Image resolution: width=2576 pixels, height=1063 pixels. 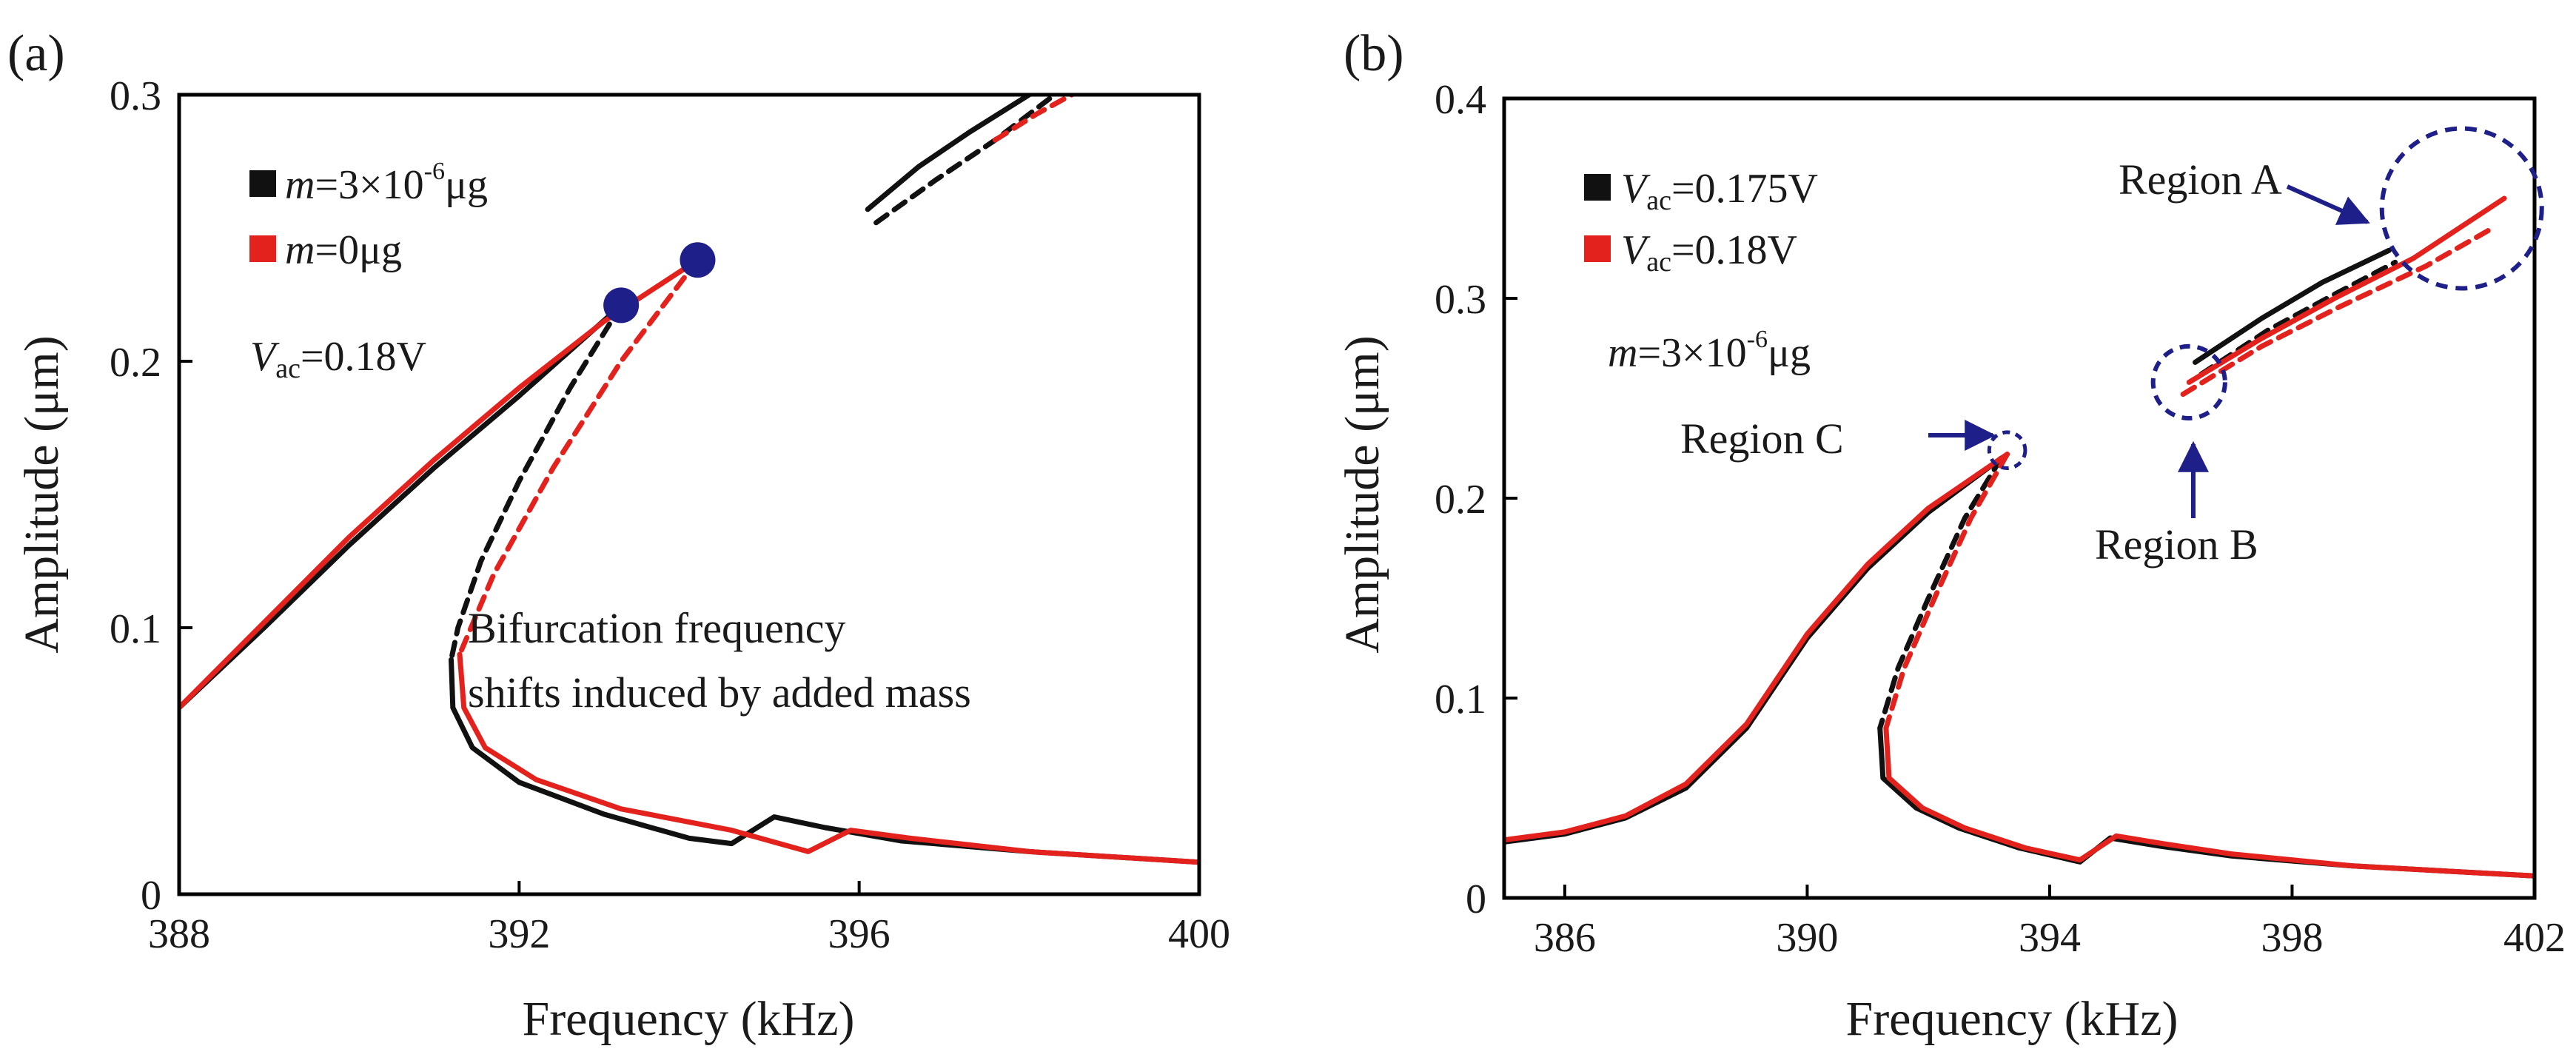 What do you see at coordinates (1362, 494) in the screenshot?
I see `panel-b-y-axis-label: Amplitude (μm)` at bounding box center [1362, 494].